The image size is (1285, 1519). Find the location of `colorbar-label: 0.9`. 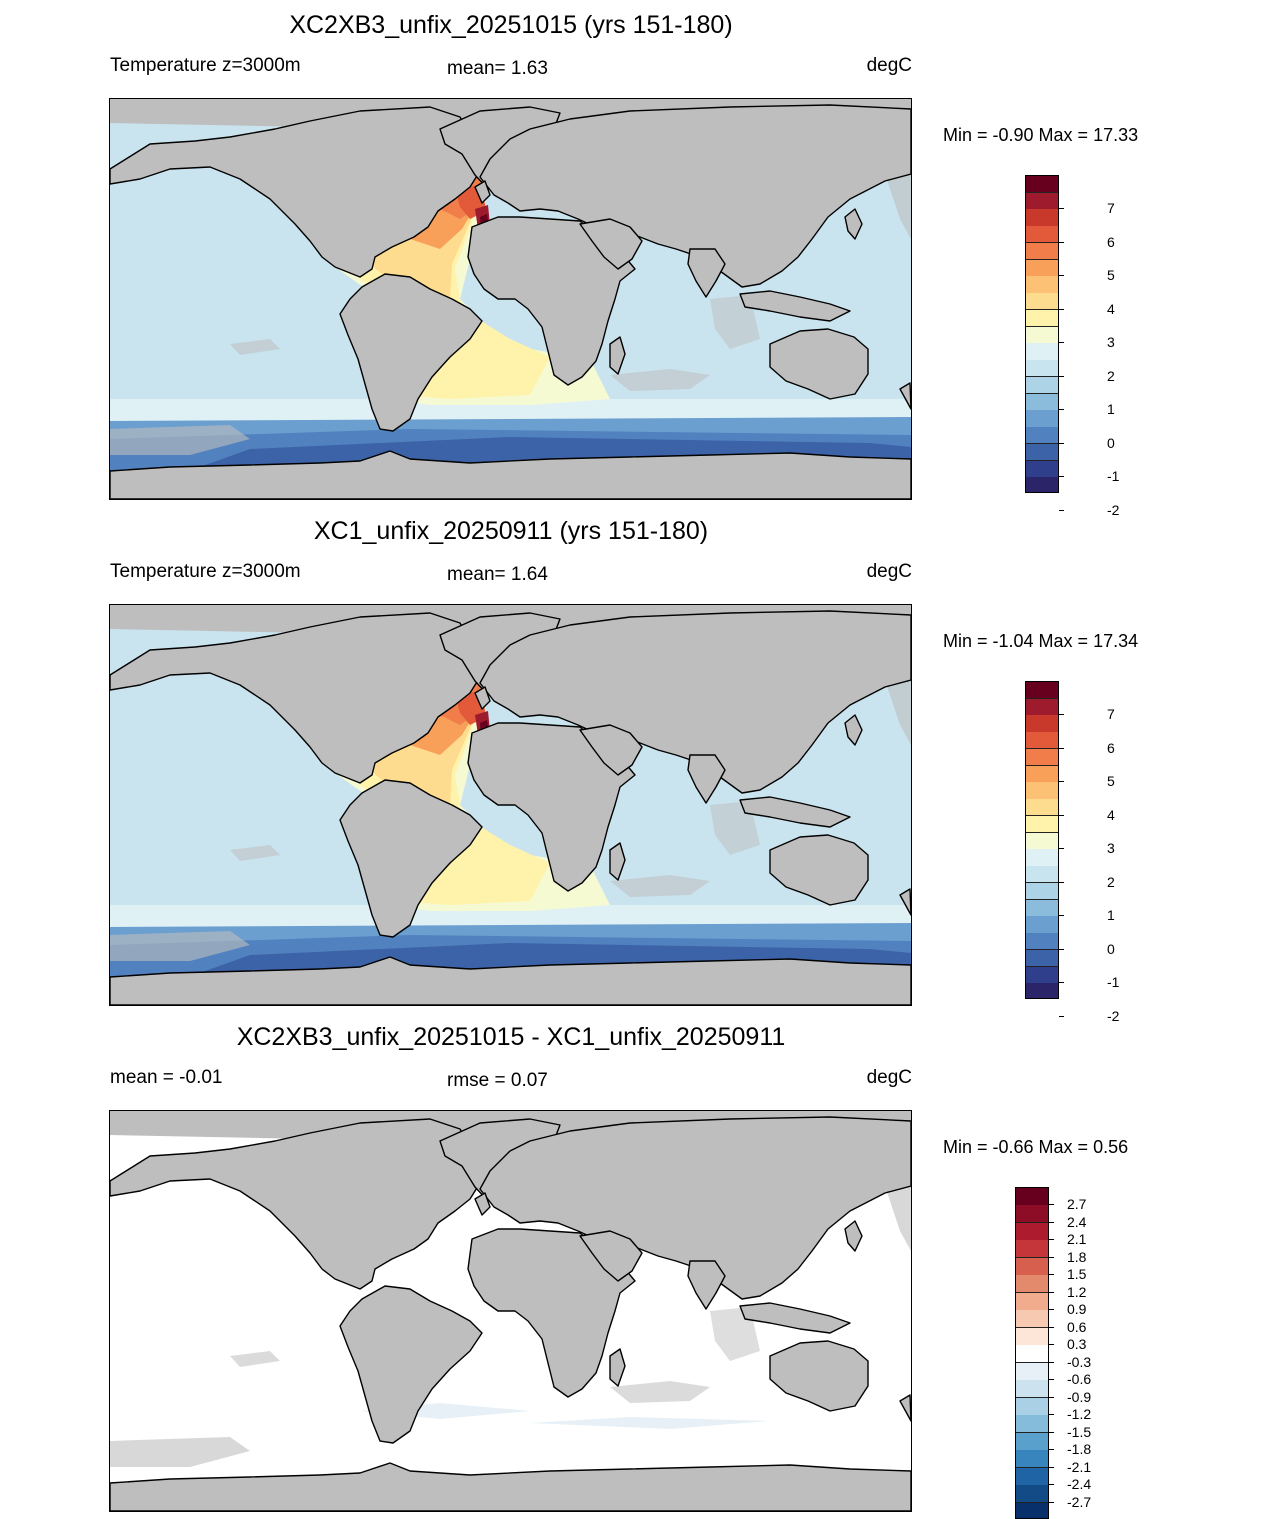

colorbar-label: 0.9 is located at coordinates (1077, 1309).